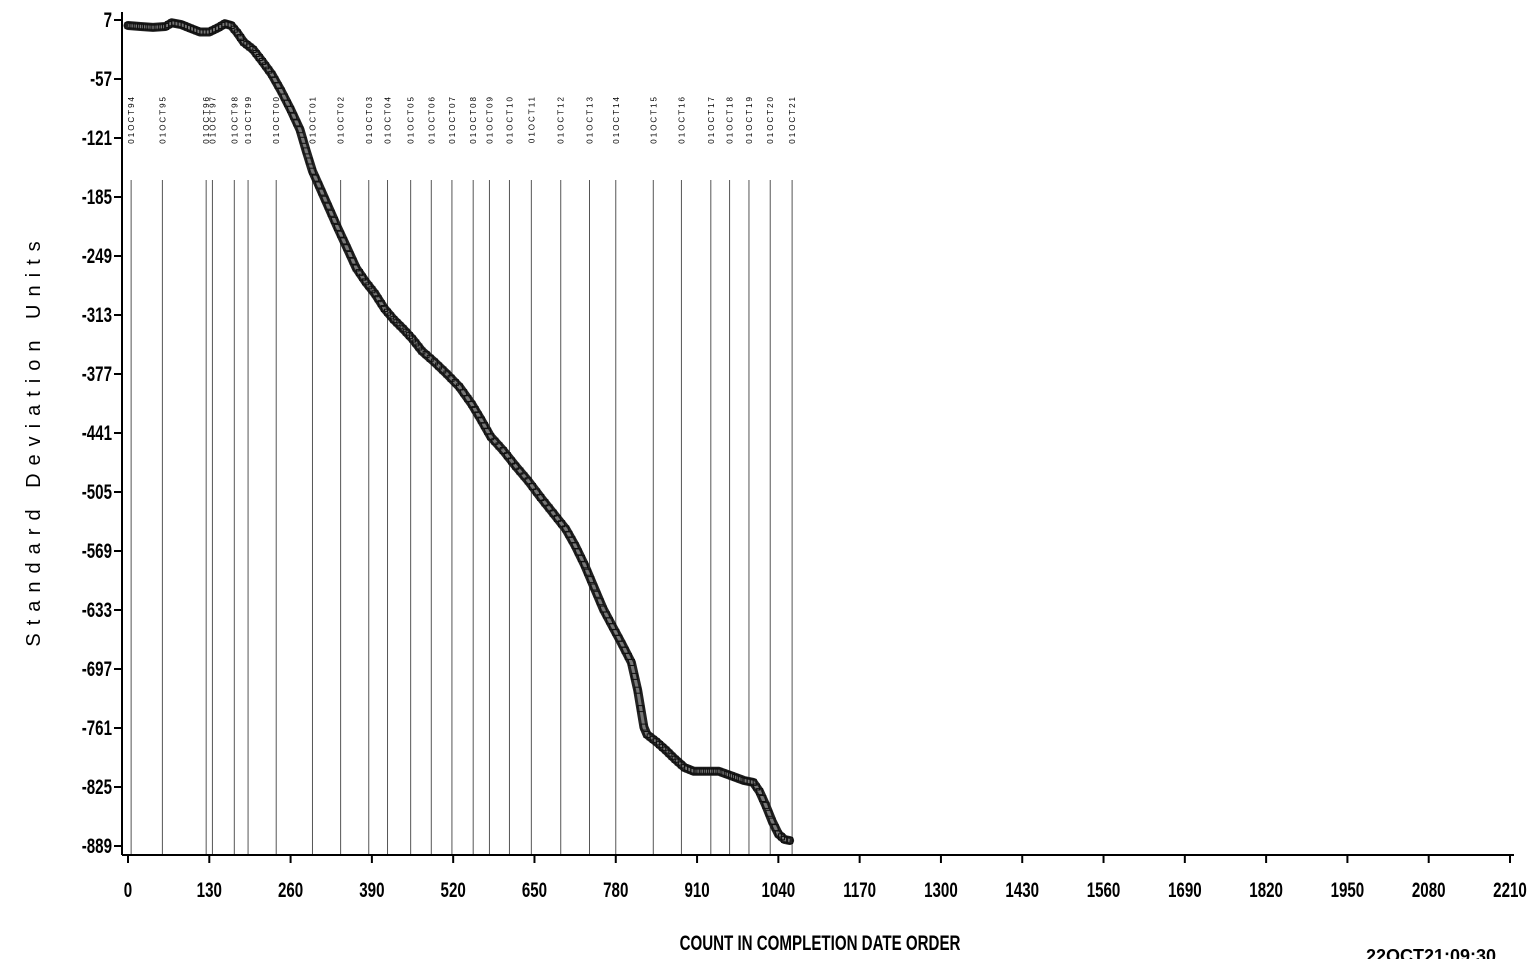 This screenshot has height=959, width=1530. I want to click on reference-line-label: 01OCT94, so click(131, 119).